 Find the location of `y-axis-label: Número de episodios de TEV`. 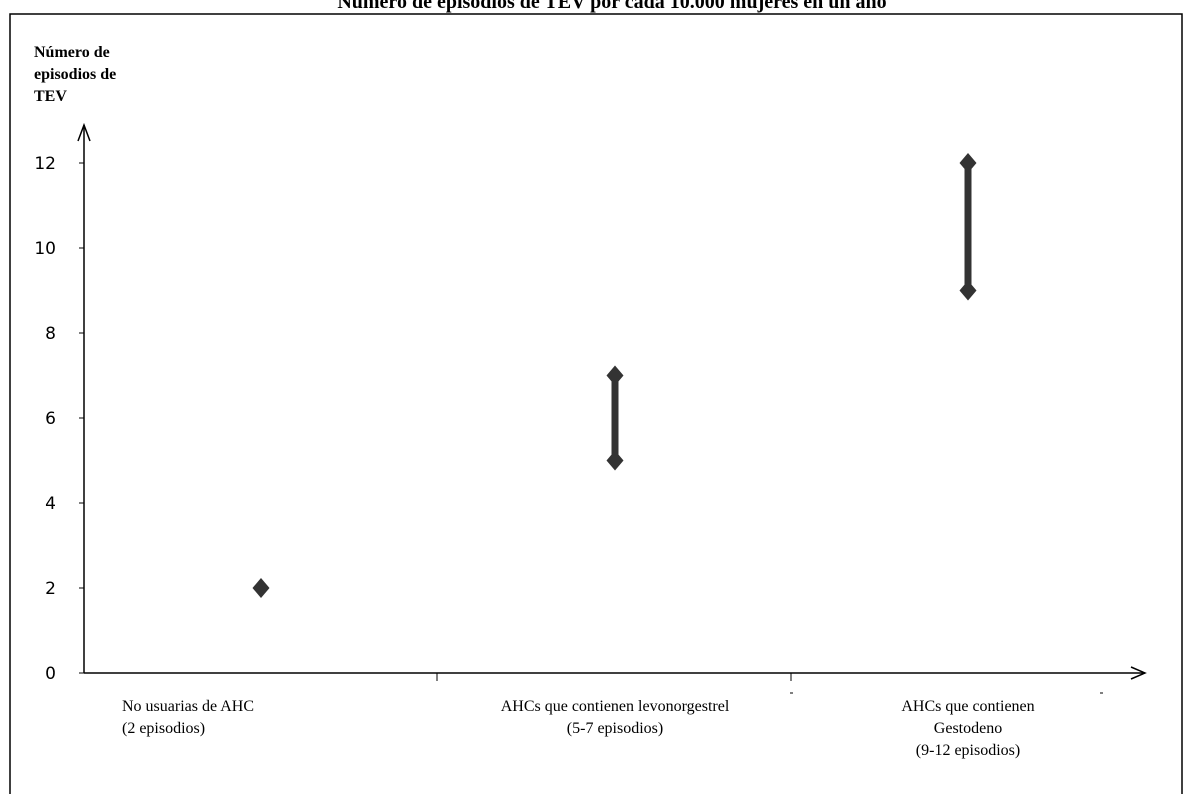

y-axis-label: Número de episodios de TEV is located at coordinates (75, 74).